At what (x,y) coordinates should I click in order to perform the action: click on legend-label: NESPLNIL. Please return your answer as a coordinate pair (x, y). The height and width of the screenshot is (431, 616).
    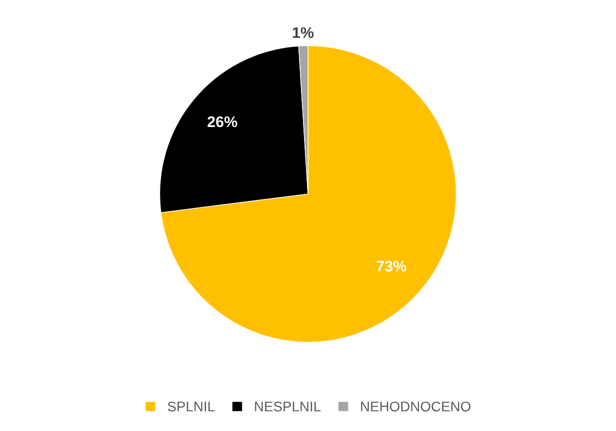
    Looking at the image, I should click on (288, 407).